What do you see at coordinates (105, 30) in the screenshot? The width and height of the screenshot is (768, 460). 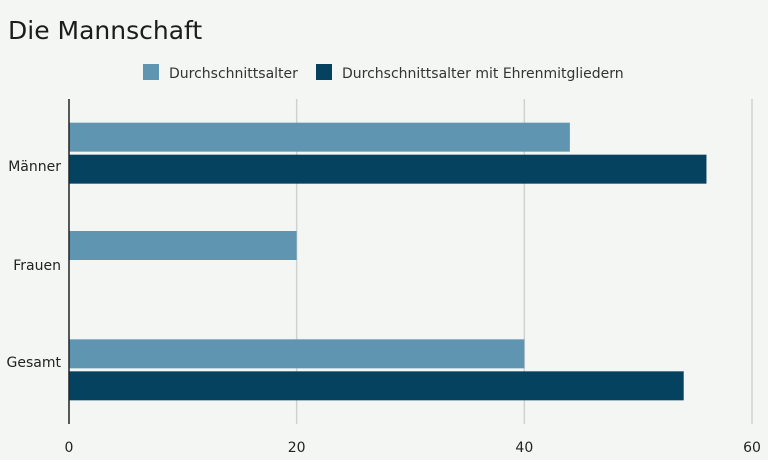 I see `chart-title: Die Mannschaft` at bounding box center [105, 30].